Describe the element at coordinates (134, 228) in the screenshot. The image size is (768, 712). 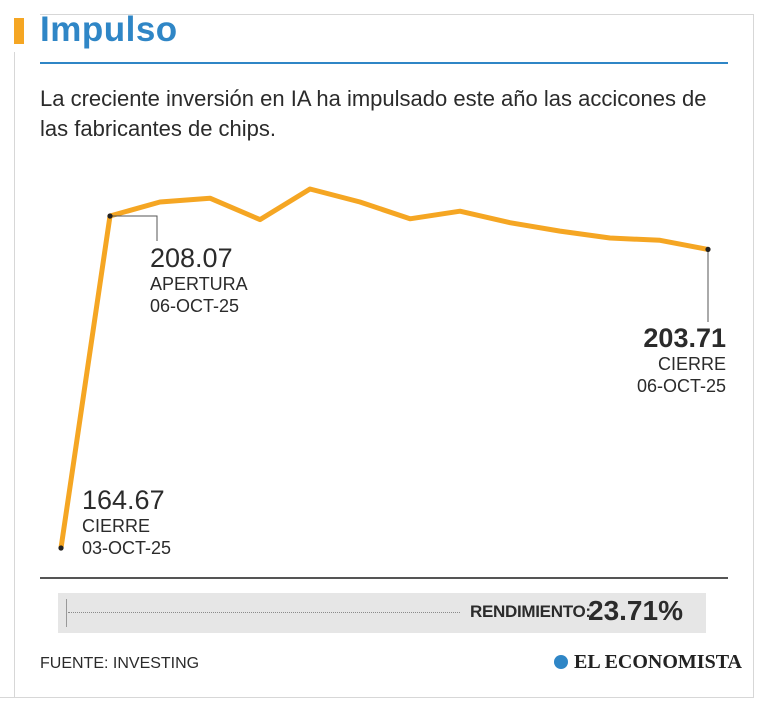
I see `leader-opening` at that location.